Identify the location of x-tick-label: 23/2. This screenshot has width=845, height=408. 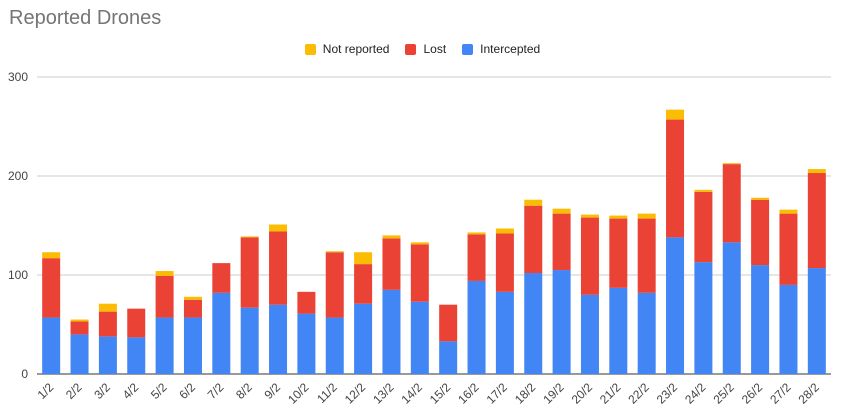
(667, 393).